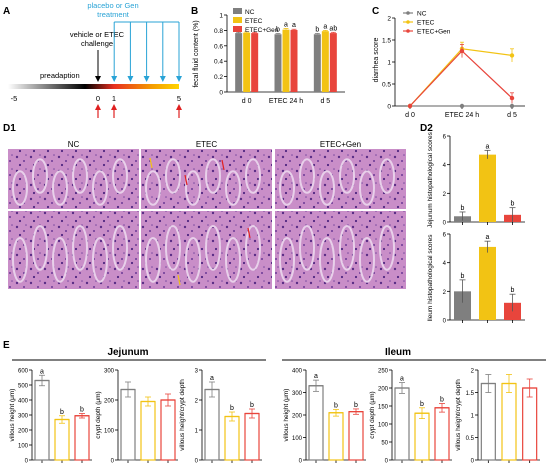  What do you see at coordinates (375, 11) in the screenshot?
I see `panel-c-letter: C` at bounding box center [375, 11].